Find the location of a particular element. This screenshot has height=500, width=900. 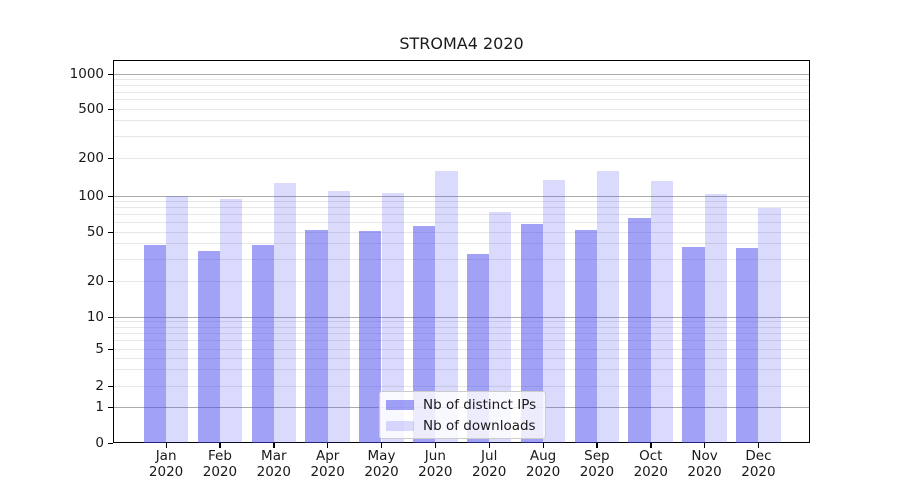

bar-distinct-ips-may is located at coordinates (370, 336).